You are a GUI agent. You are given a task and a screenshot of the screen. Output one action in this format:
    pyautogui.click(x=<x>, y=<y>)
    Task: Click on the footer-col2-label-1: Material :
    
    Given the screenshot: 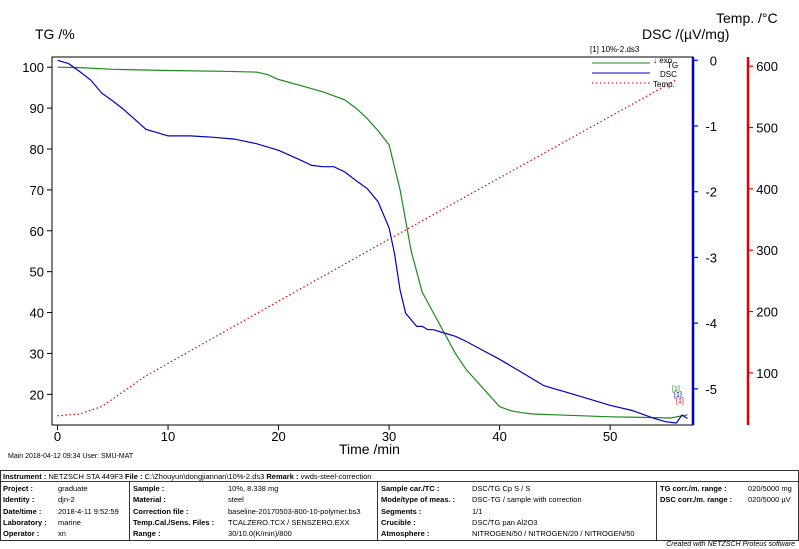 What is the action you would take?
    pyautogui.click(x=149, y=500)
    